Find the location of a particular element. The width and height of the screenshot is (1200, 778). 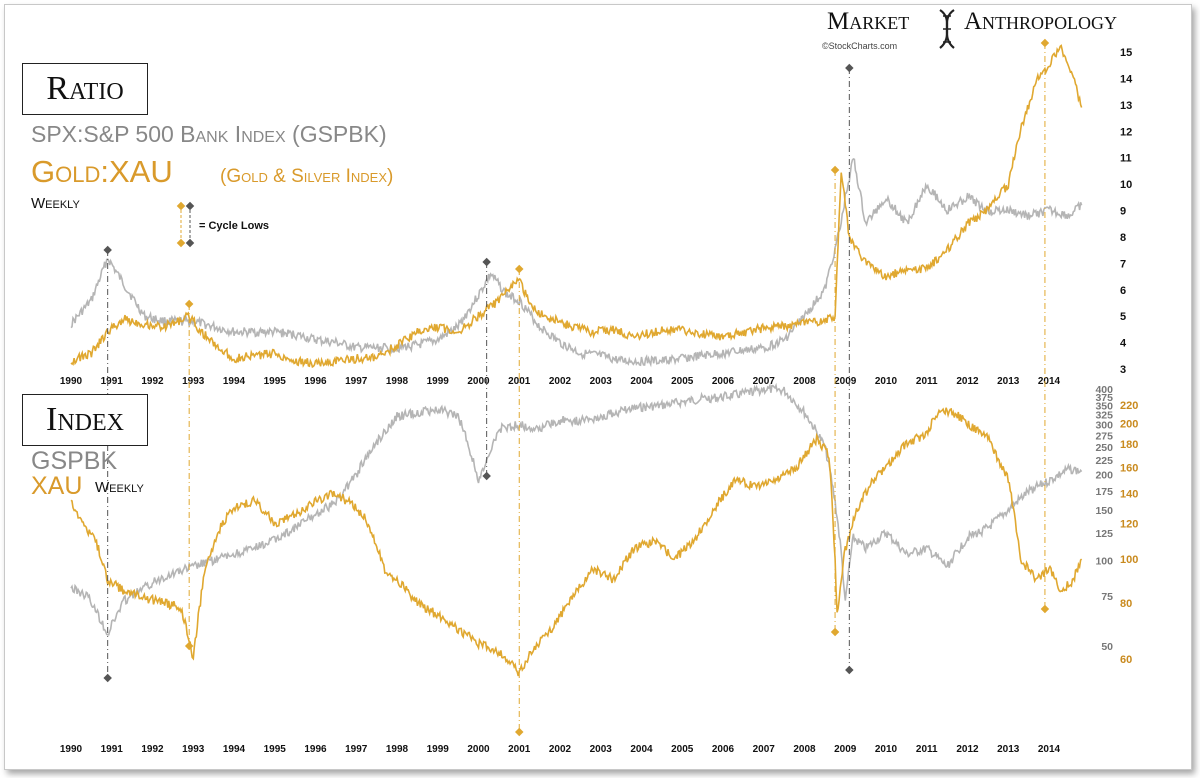

ratio-x-tick-label: 2002 is located at coordinates (560, 381).